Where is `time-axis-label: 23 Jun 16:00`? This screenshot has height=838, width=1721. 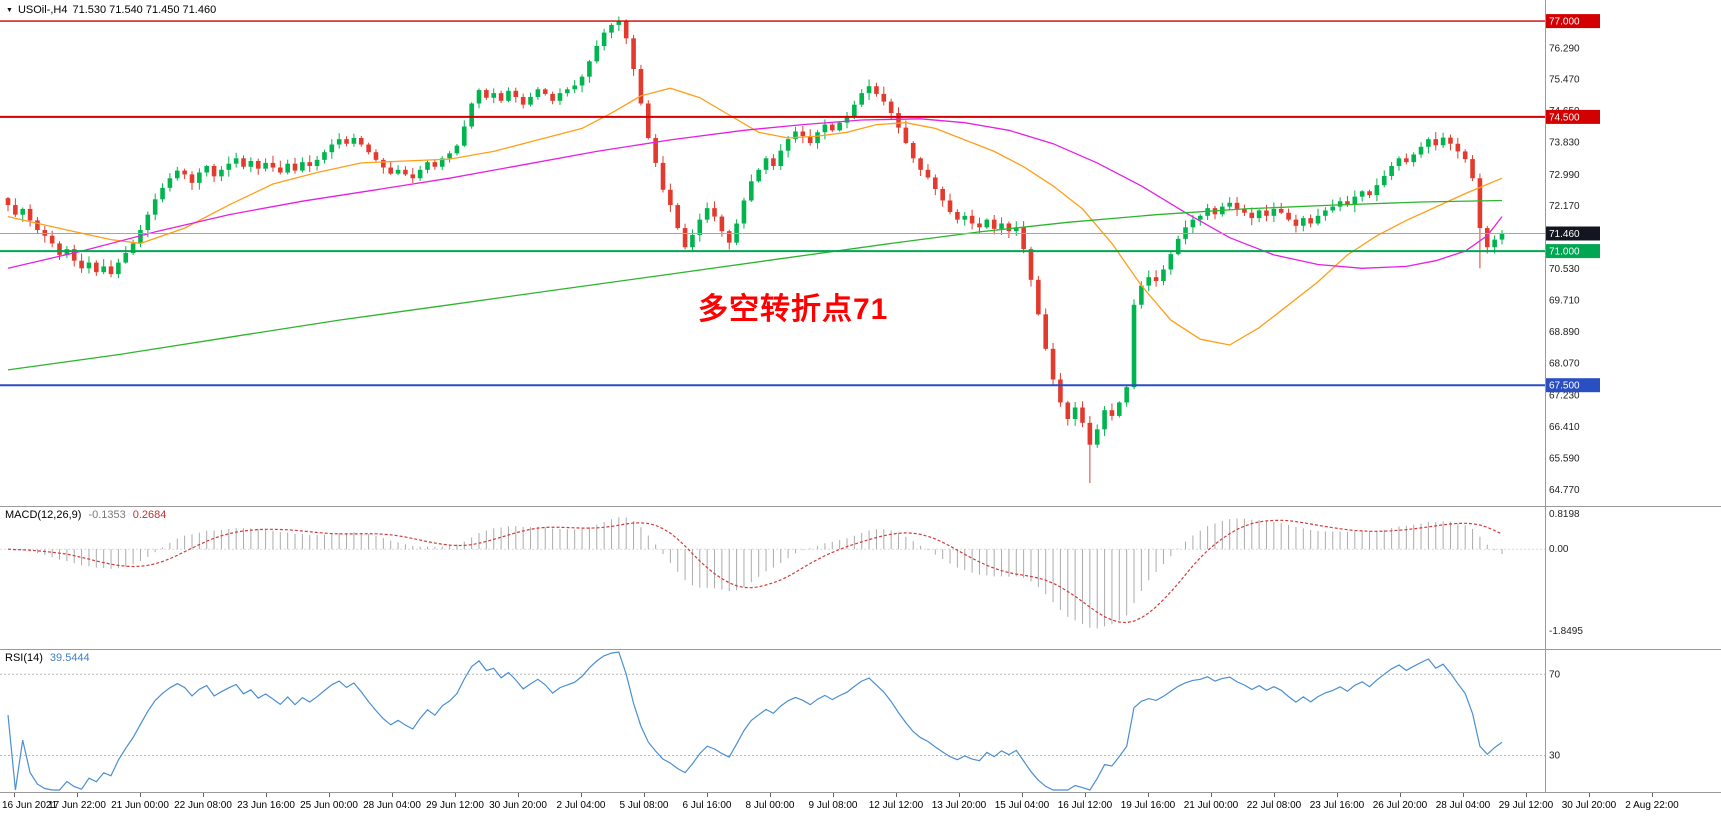 time-axis-label: 23 Jun 16:00 is located at coordinates (266, 805).